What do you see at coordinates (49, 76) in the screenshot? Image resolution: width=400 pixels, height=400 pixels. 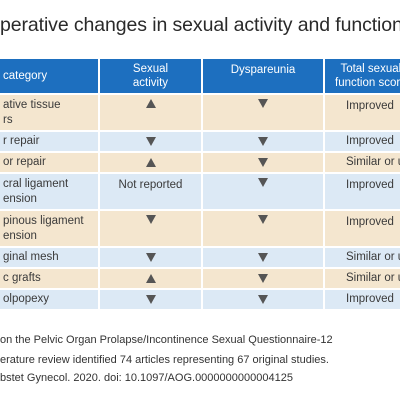 I see `header-category: category` at bounding box center [49, 76].